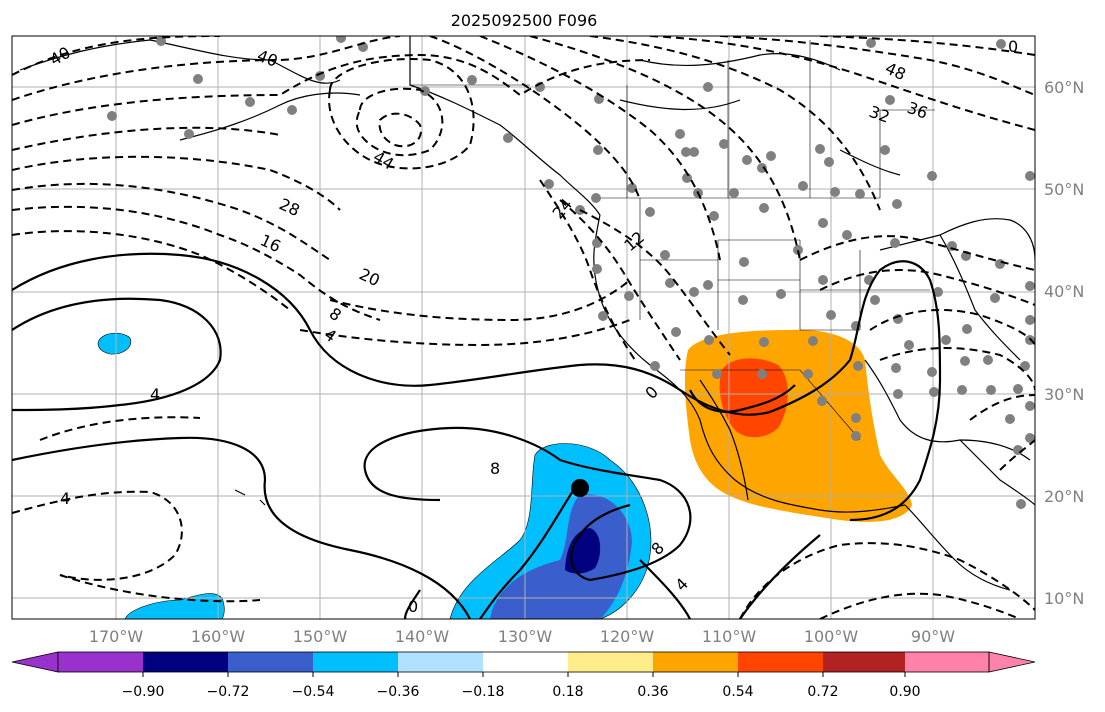  I want to click on lon-label: 110°W, so click(729, 636).